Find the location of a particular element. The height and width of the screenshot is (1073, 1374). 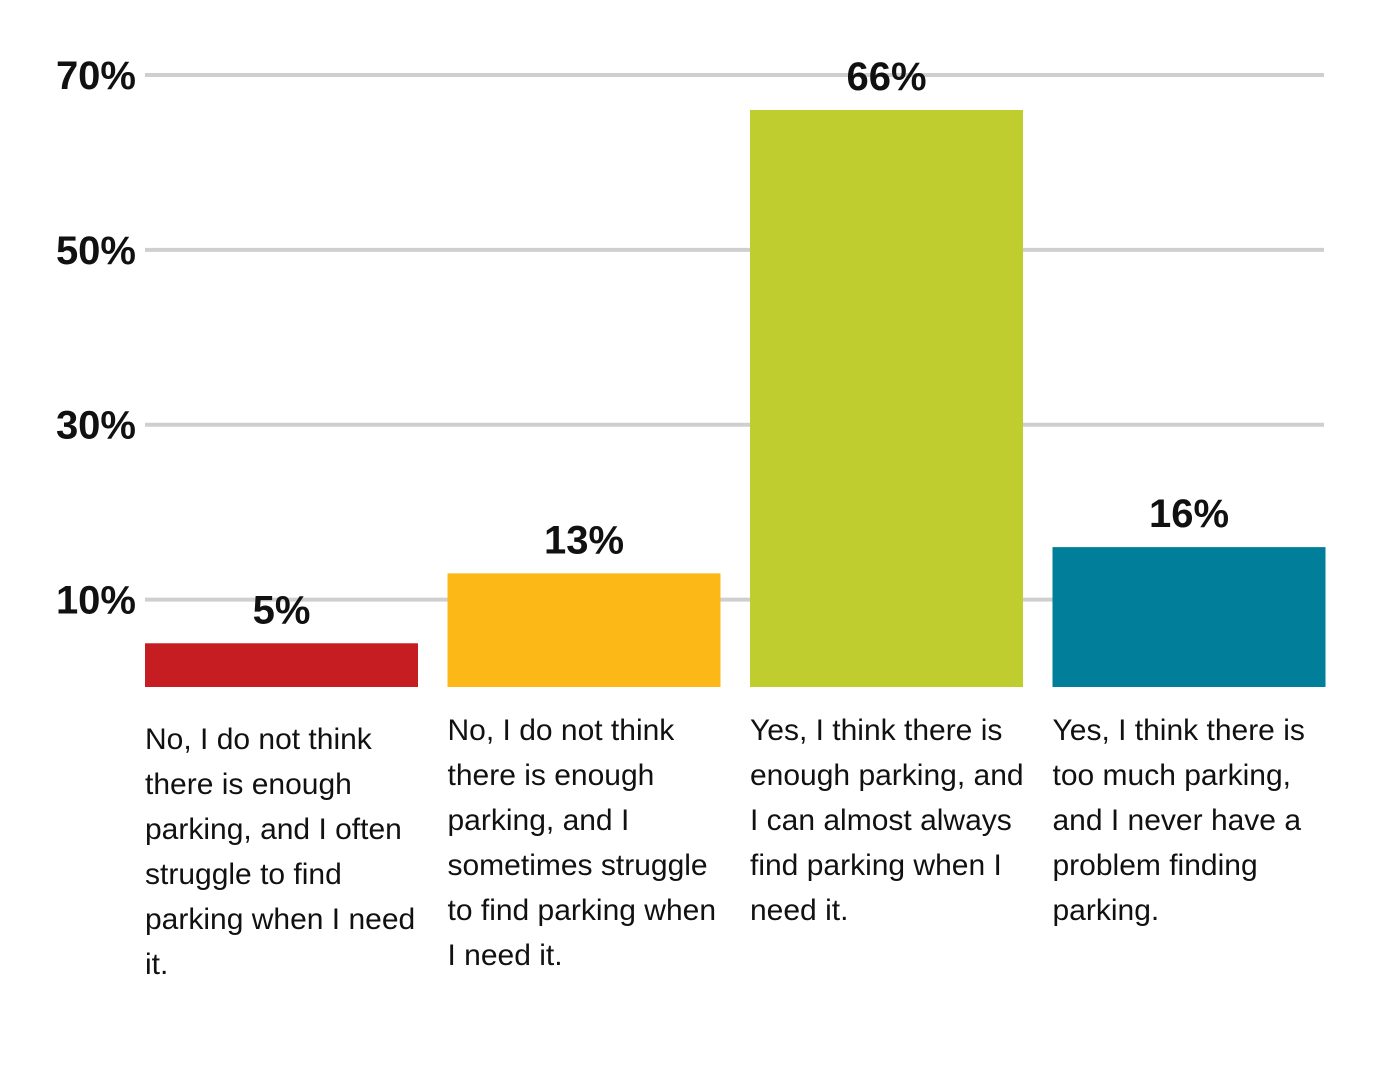

bar-value-label: 13% is located at coordinates (584, 540).